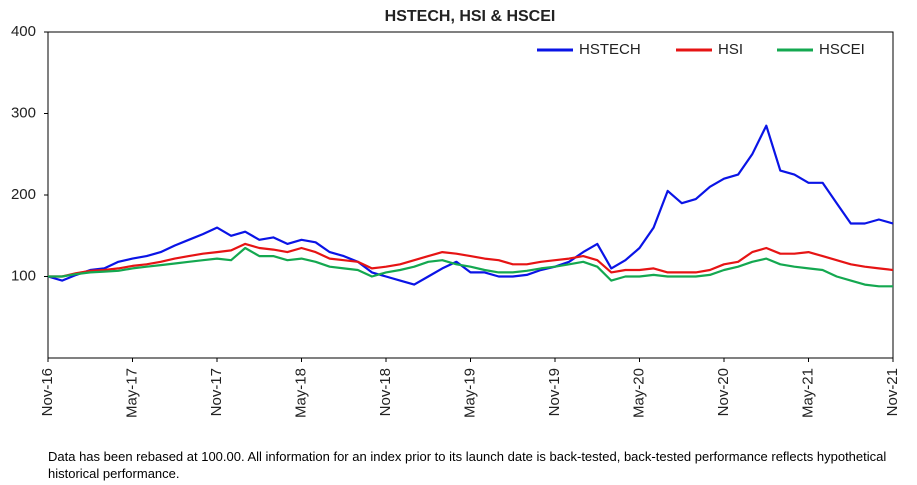 This screenshot has width=917, height=485. Describe the element at coordinates (842, 49) in the screenshot. I see `legend-label: HSCEI` at that location.